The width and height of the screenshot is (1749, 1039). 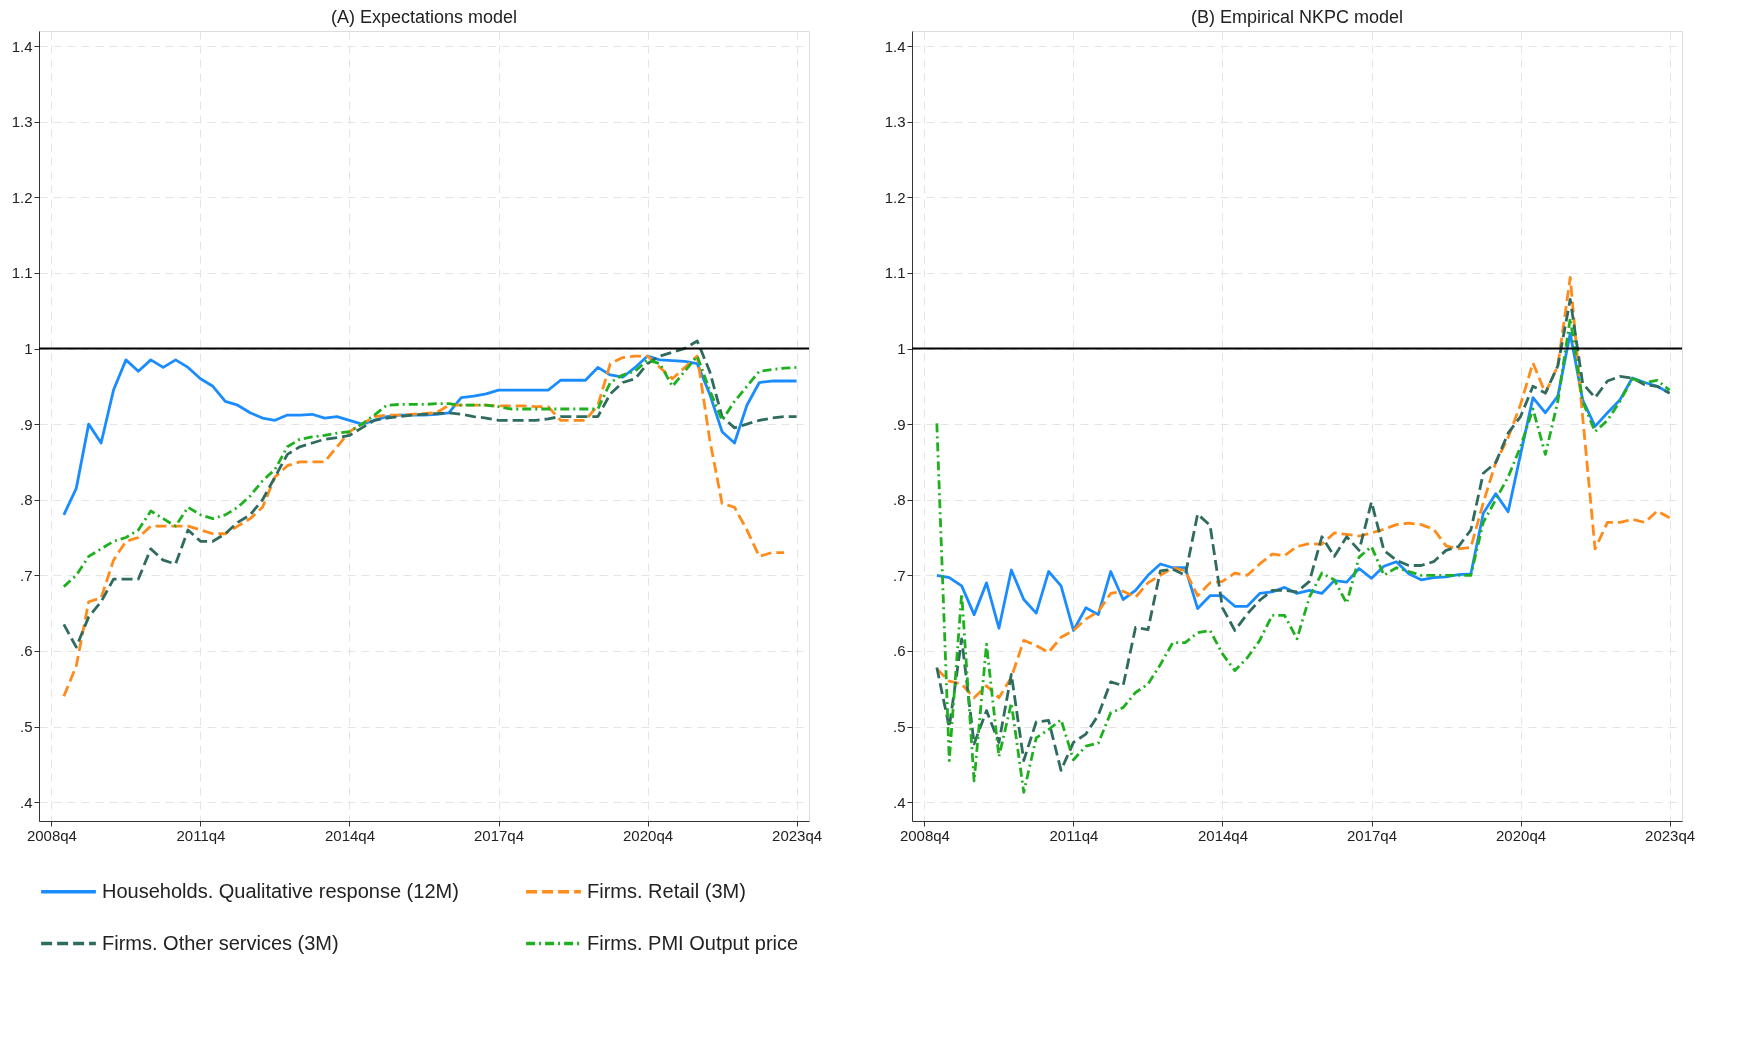 What do you see at coordinates (1297, 17) in the screenshot?
I see `chart-title: (B) Empirical NKPC model` at bounding box center [1297, 17].